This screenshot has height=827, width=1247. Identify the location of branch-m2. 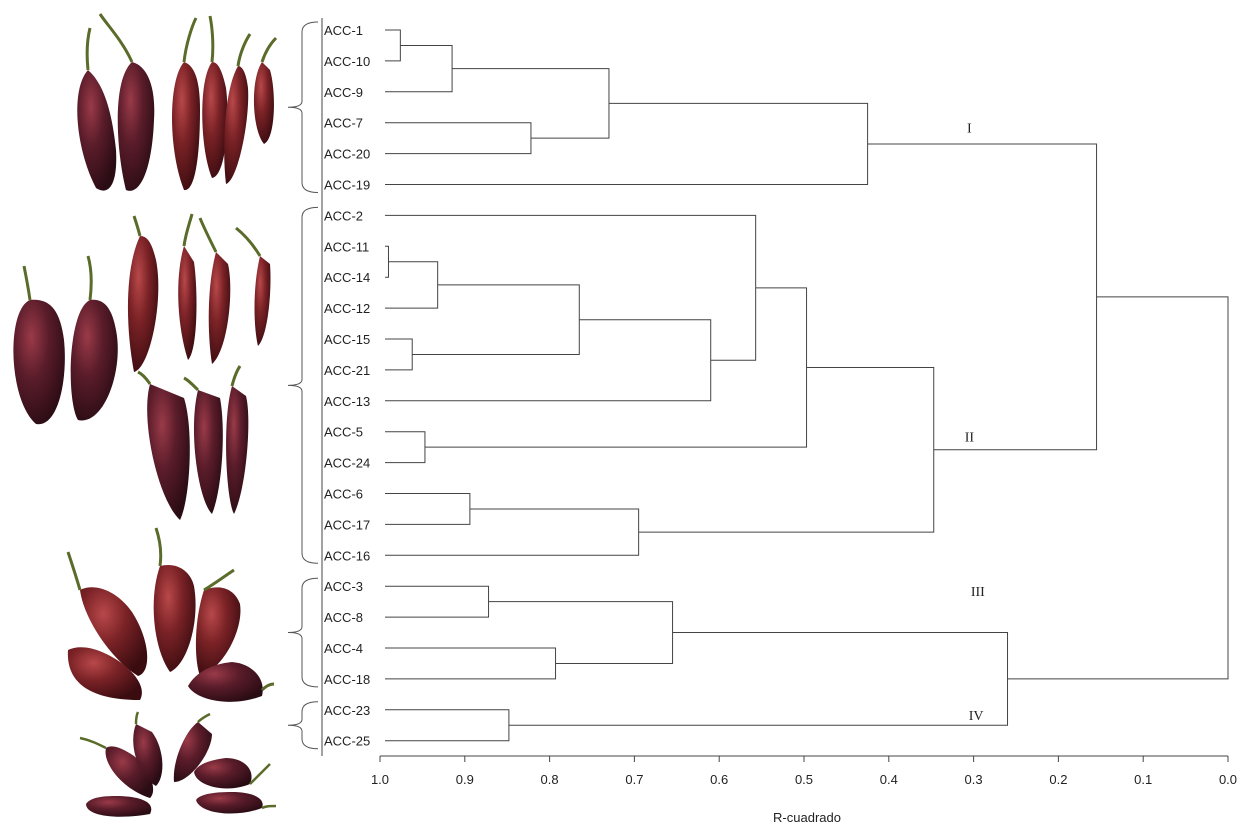
(419, 68).